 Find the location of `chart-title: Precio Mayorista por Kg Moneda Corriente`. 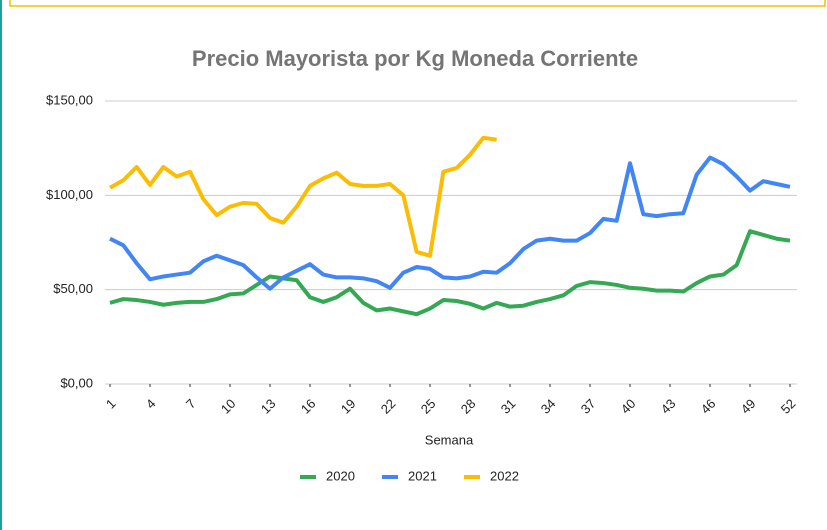

chart-title: Precio Mayorista por Kg Moneda Corriente is located at coordinates (415, 58).